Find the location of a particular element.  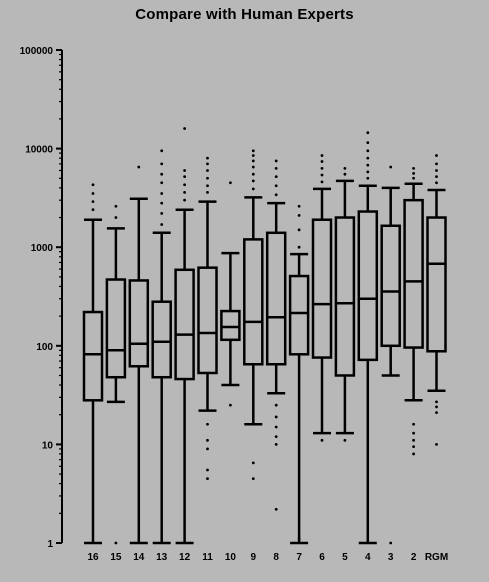

box-6: 6 is located at coordinates (322, 358).